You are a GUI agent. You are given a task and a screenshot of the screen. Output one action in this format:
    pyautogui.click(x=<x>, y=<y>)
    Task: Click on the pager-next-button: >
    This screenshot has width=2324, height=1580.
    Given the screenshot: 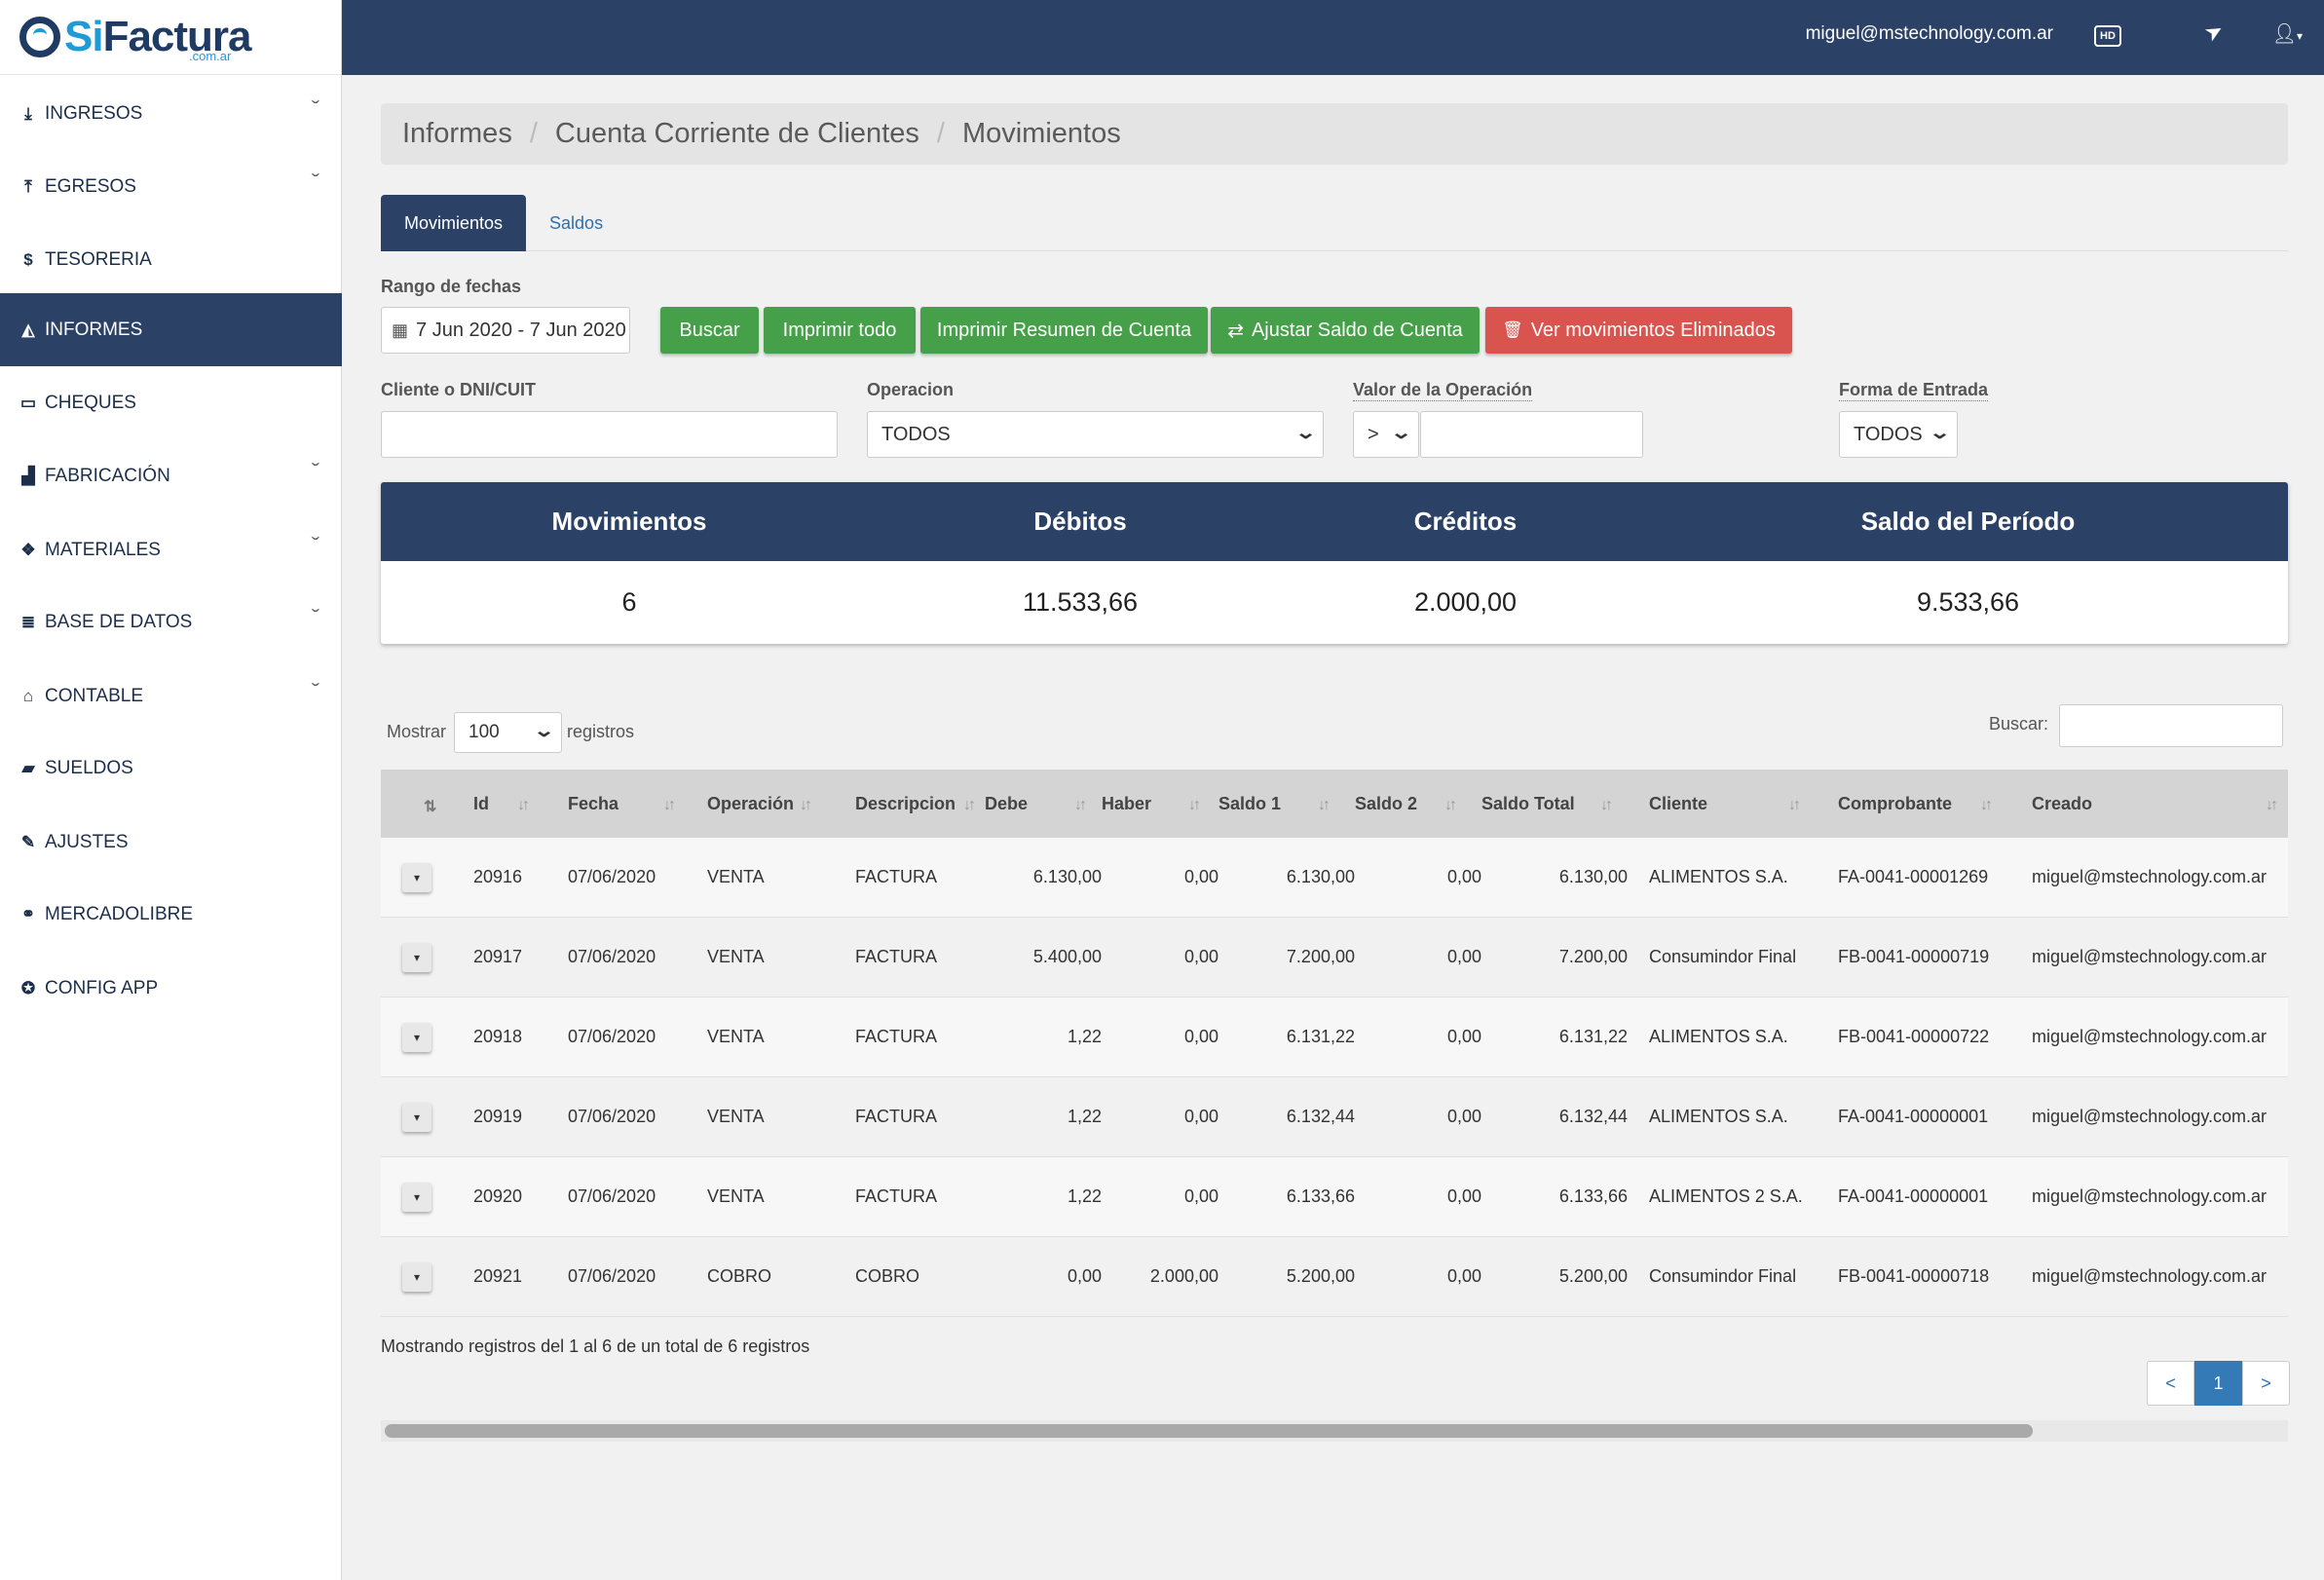 What is the action you would take?
    pyautogui.click(x=2266, y=1383)
    